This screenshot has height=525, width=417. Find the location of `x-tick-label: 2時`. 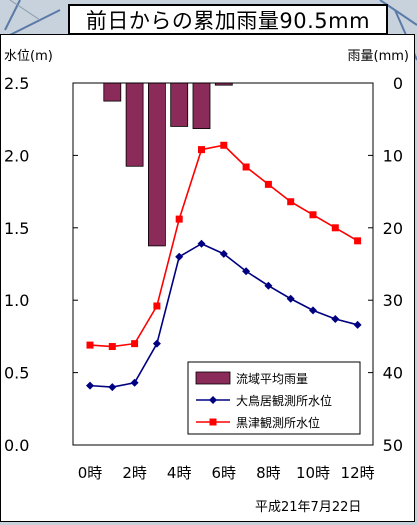

x-tick-label: 2時 is located at coordinates (134, 473).